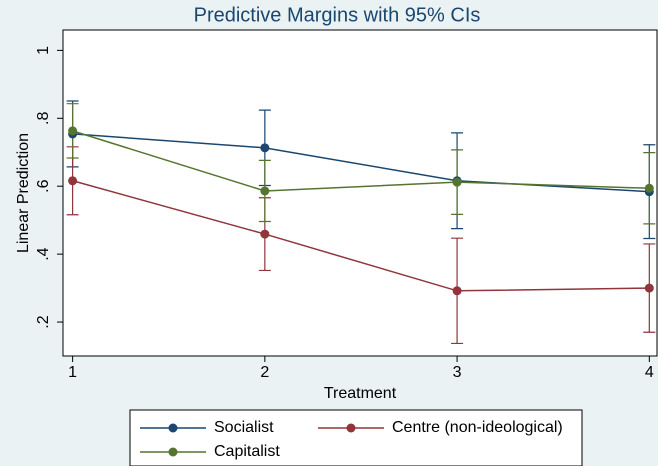  I want to click on legend-label: Capitalist, so click(247, 451).